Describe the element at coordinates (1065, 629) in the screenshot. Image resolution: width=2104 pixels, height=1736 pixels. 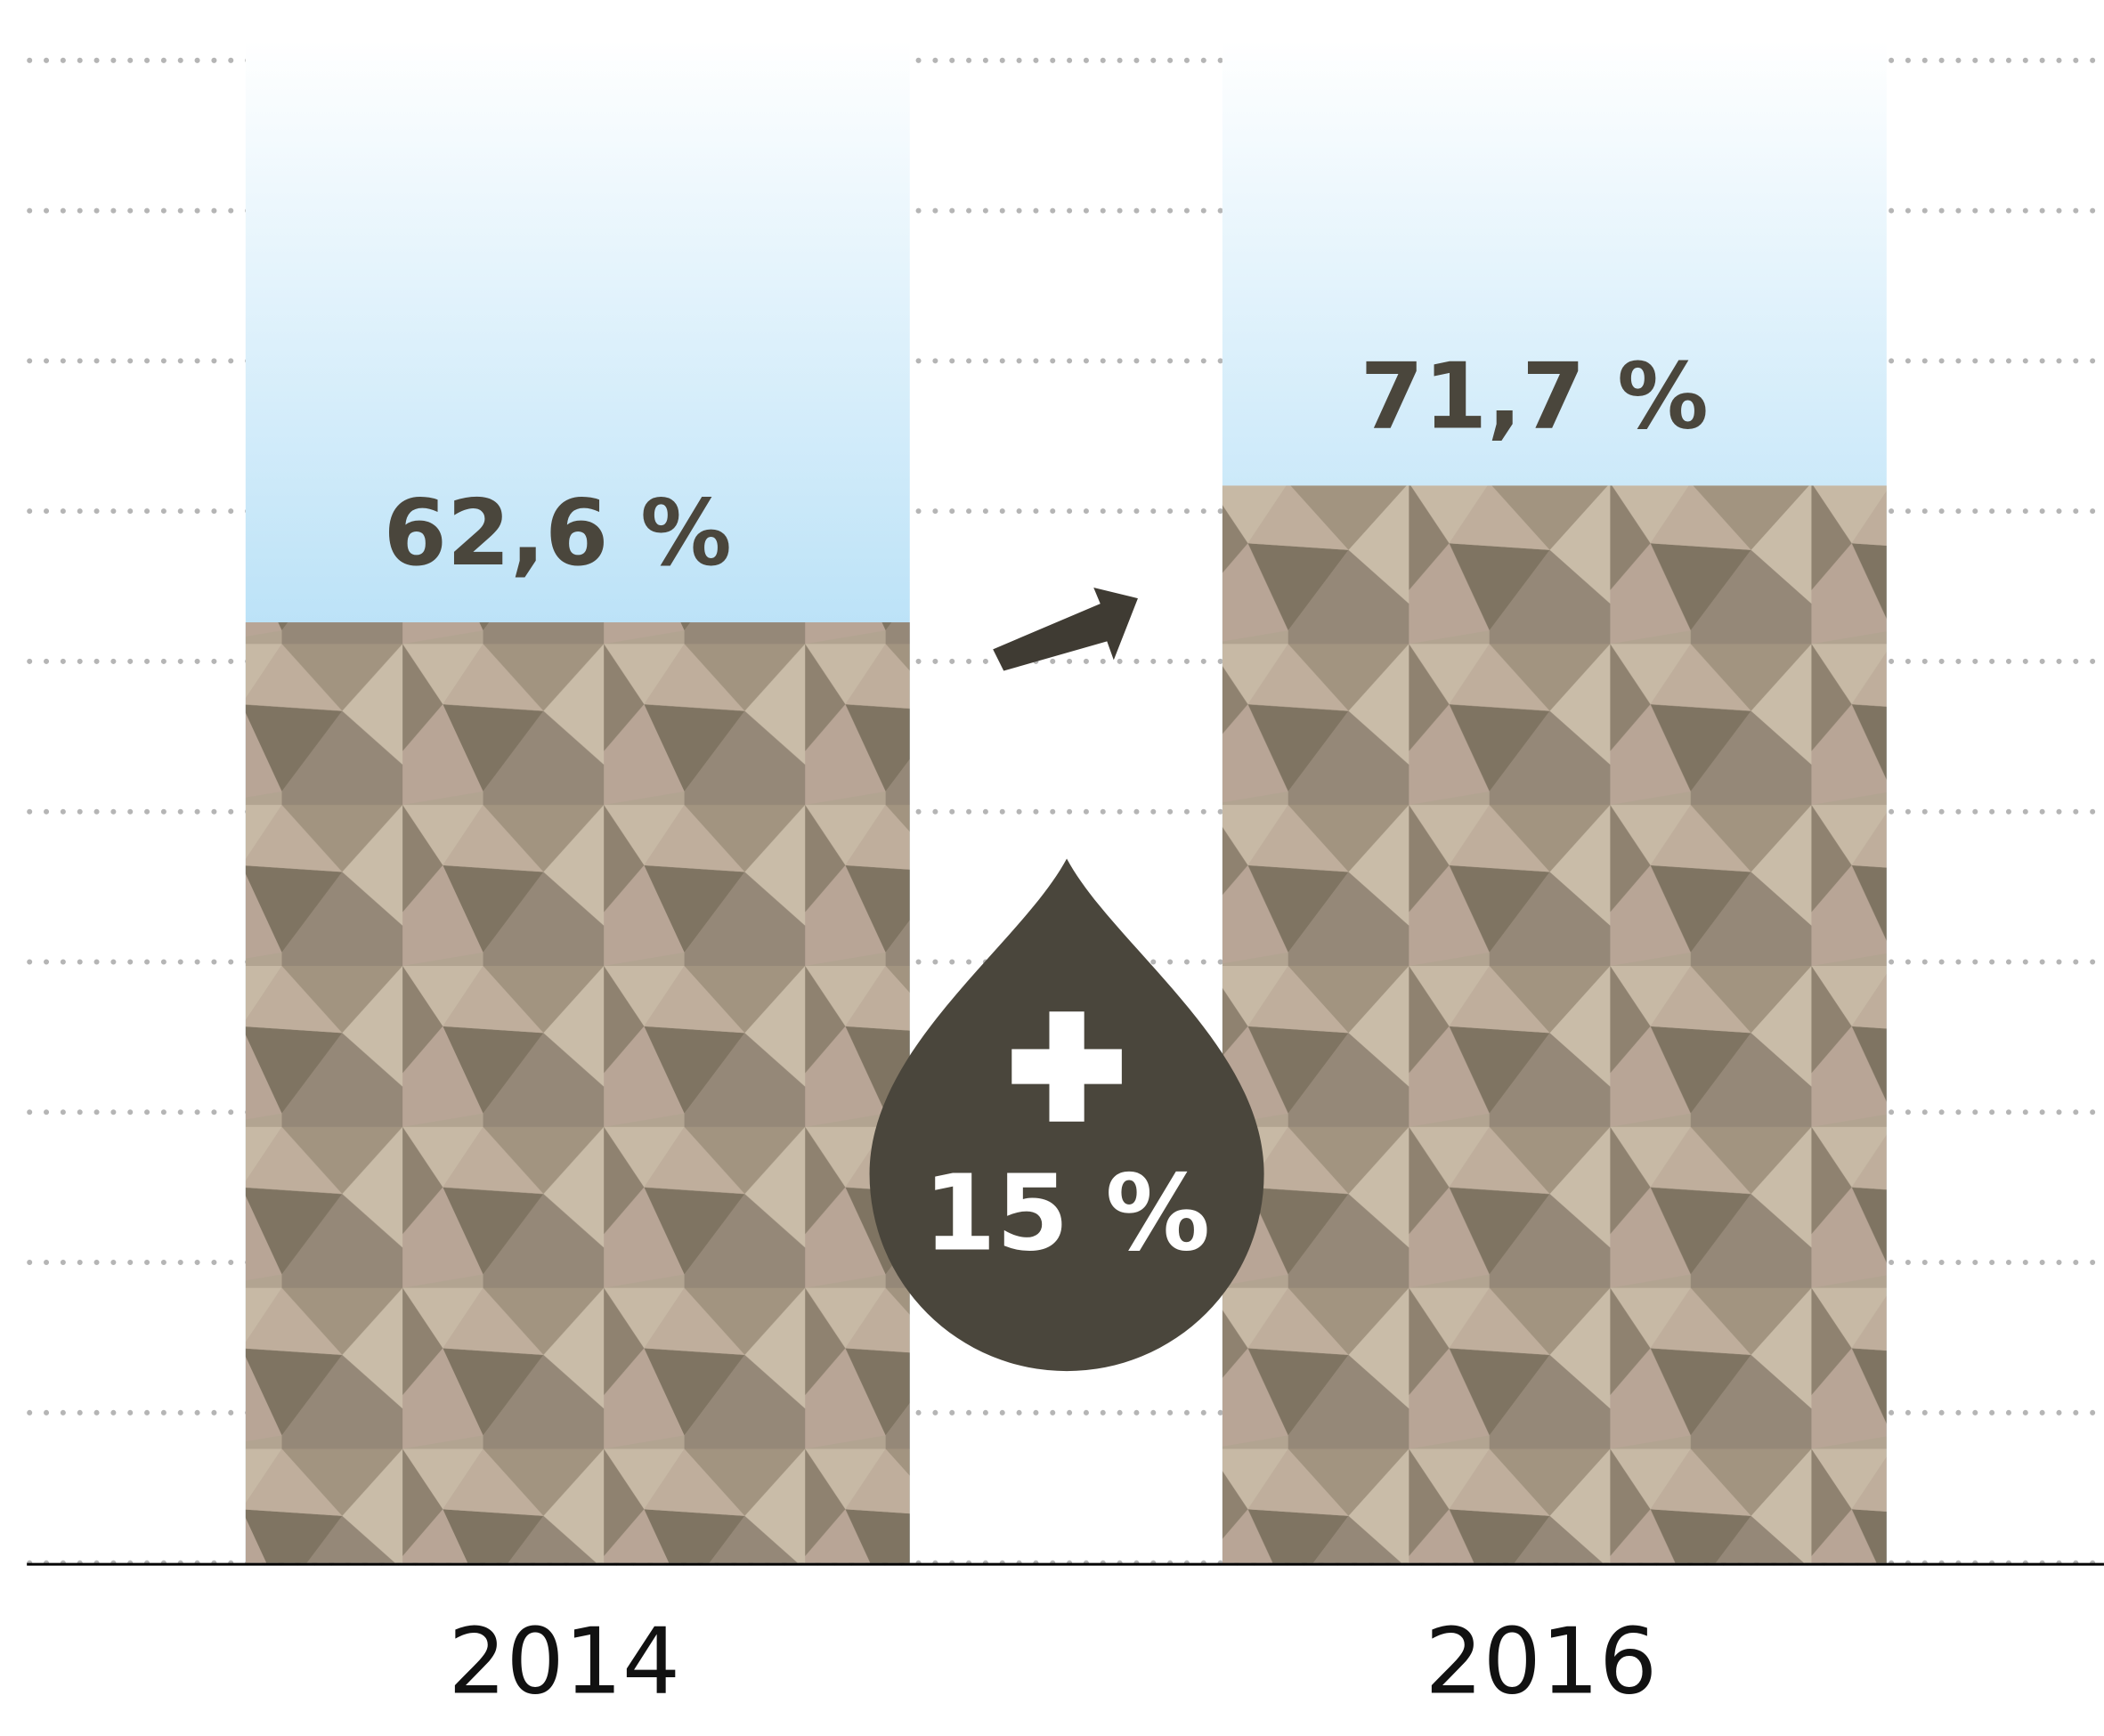
I see `arrow` at that location.